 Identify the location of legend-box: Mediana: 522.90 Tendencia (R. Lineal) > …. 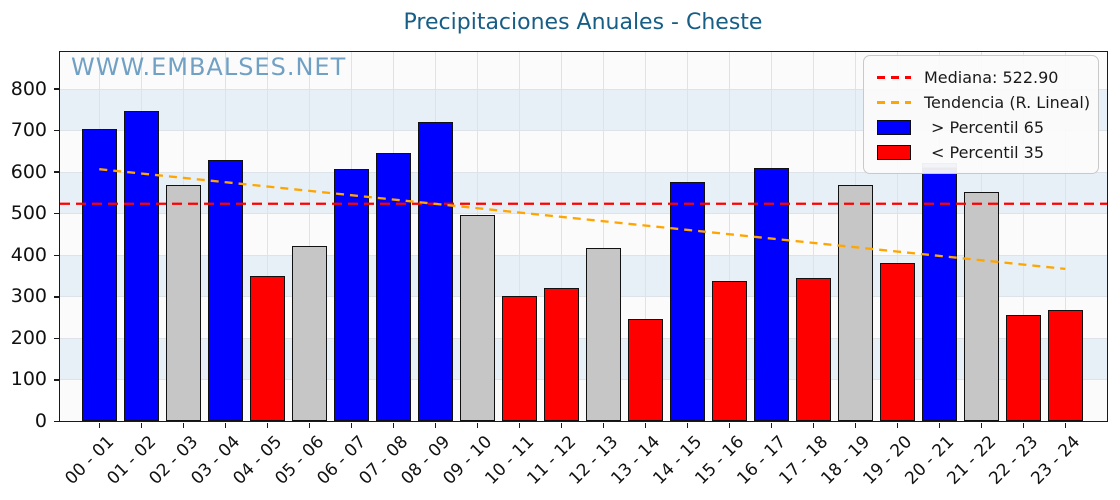
(981, 114).